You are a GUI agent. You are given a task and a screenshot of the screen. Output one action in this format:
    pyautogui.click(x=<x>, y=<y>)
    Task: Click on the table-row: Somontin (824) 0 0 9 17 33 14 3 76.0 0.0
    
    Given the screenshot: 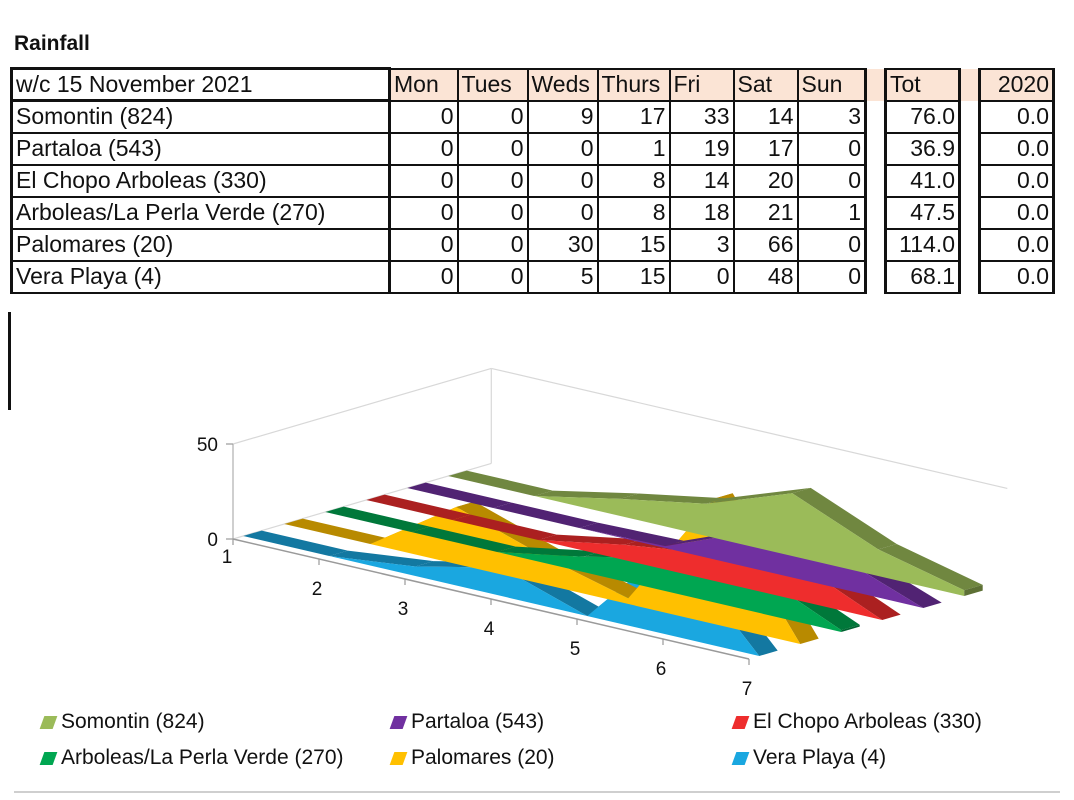 What is the action you would take?
    pyautogui.click(x=532, y=116)
    